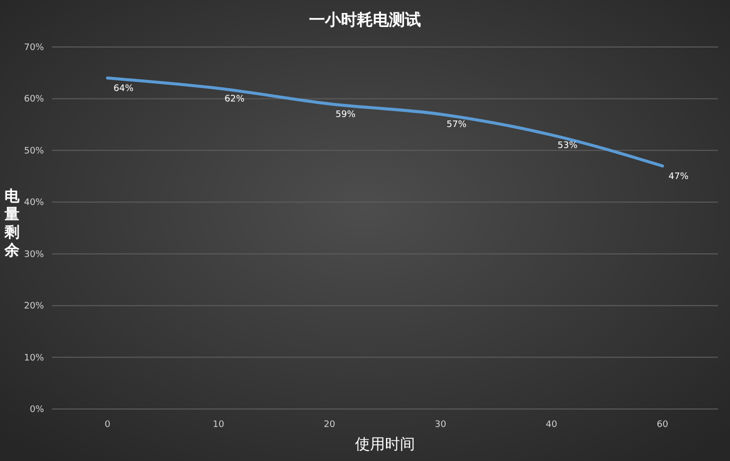 Image resolution: width=730 pixels, height=461 pixels. I want to click on x-tick-label: 30, so click(440, 425).